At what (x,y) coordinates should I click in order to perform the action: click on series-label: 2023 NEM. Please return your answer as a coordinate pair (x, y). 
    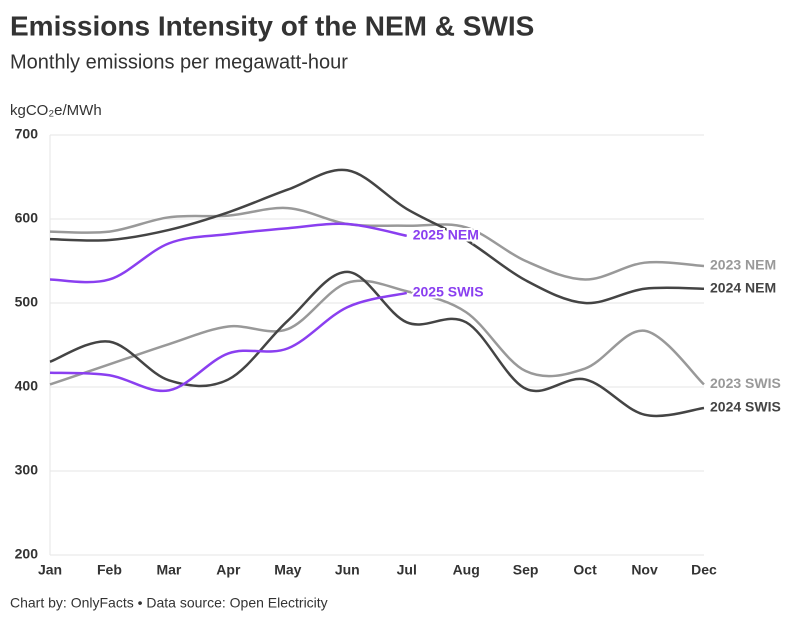
    Looking at the image, I should click on (743, 265).